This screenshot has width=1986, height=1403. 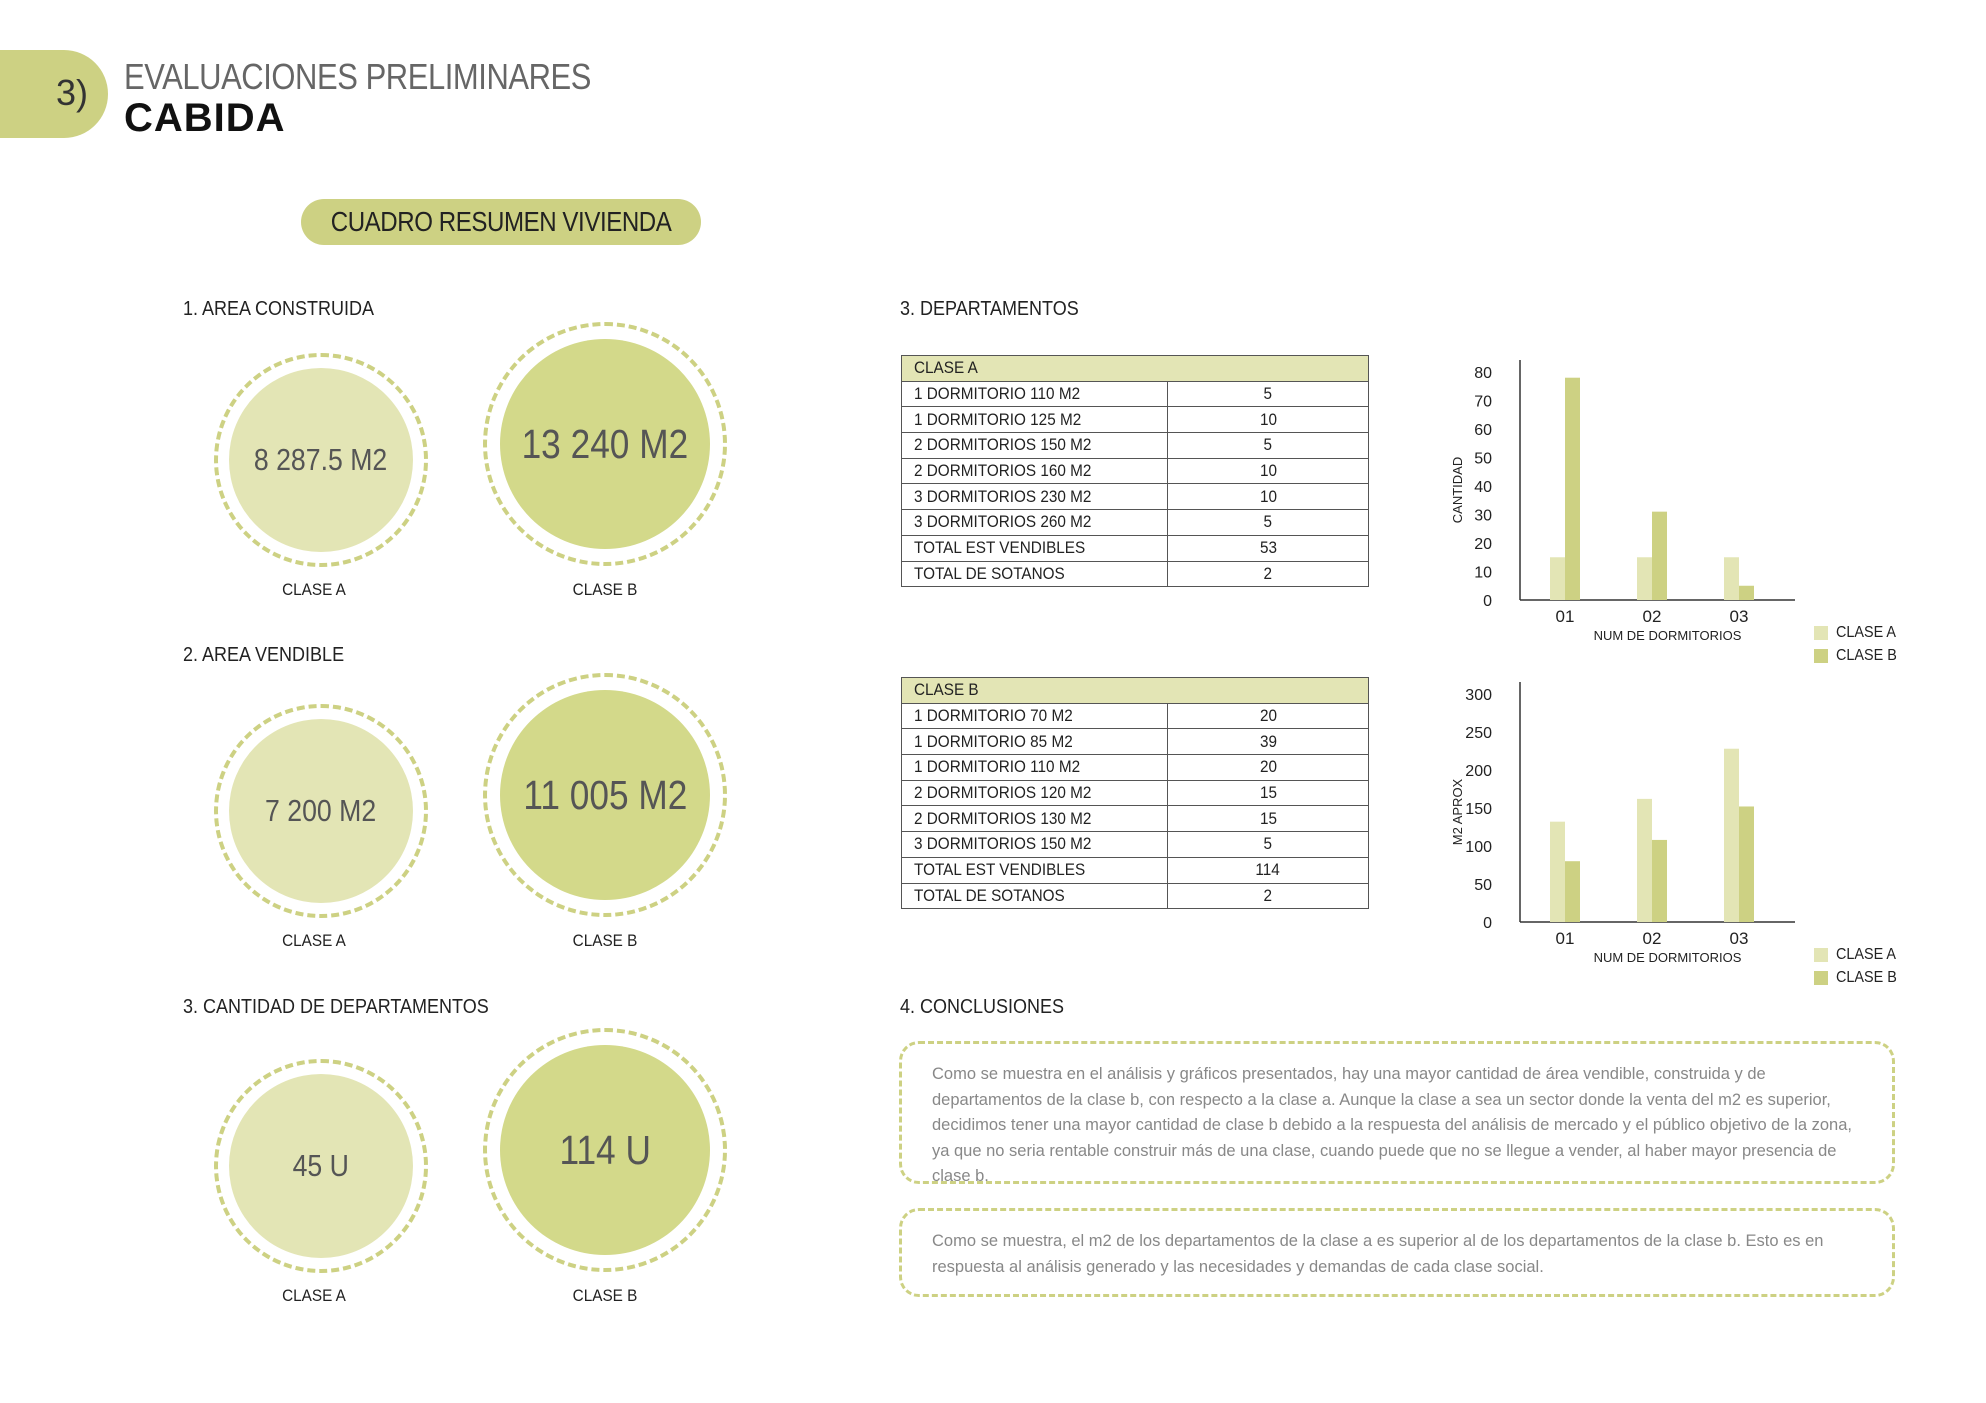 I want to click on row-label-text: 1 DORMITORIO 110 M2, so click(x=997, y=767).